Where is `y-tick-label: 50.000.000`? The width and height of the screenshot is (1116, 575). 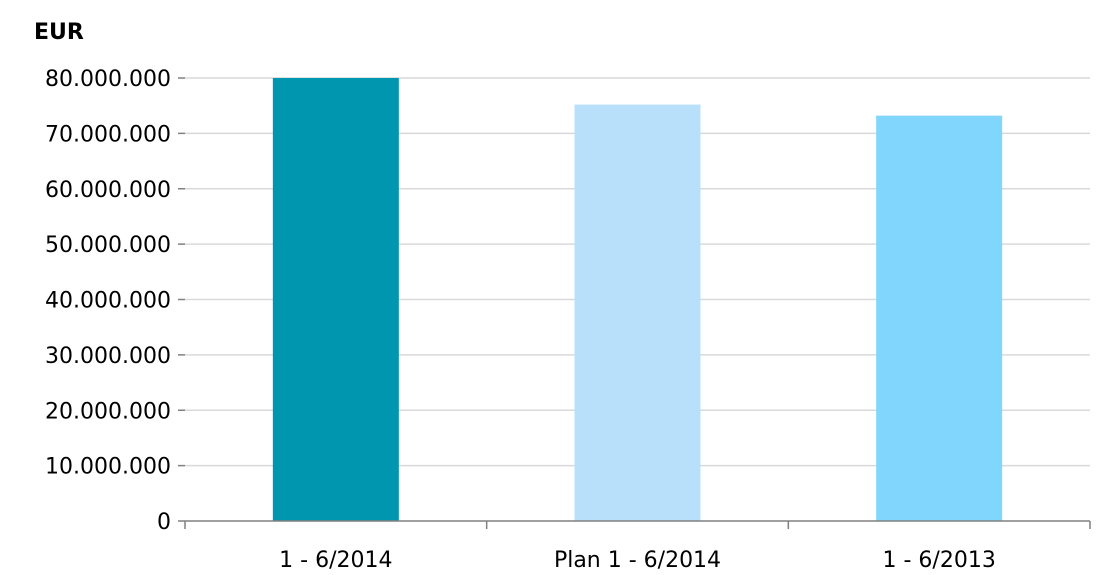 y-tick-label: 50.000.000 is located at coordinates (108, 245).